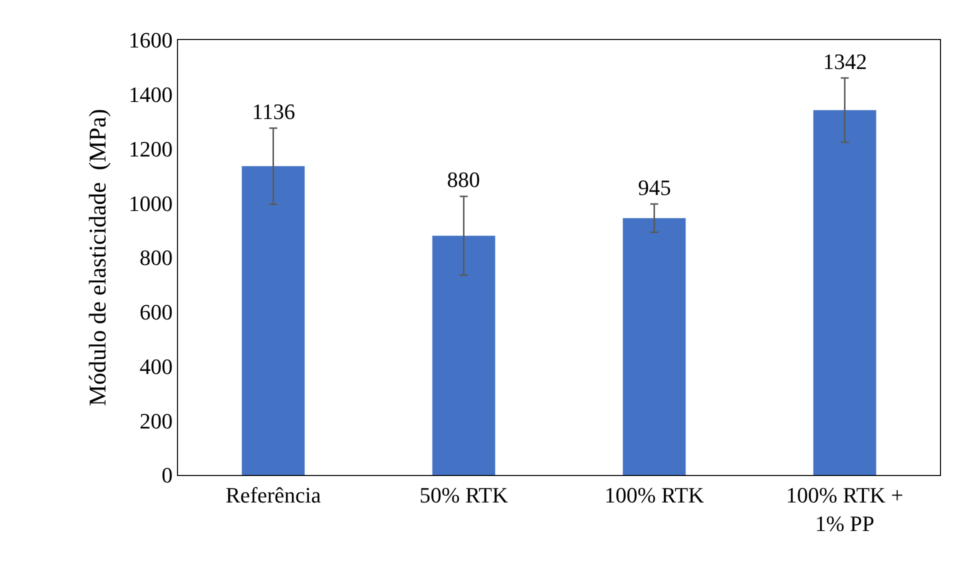  I want to click on data-label: 1136, so click(274, 111).